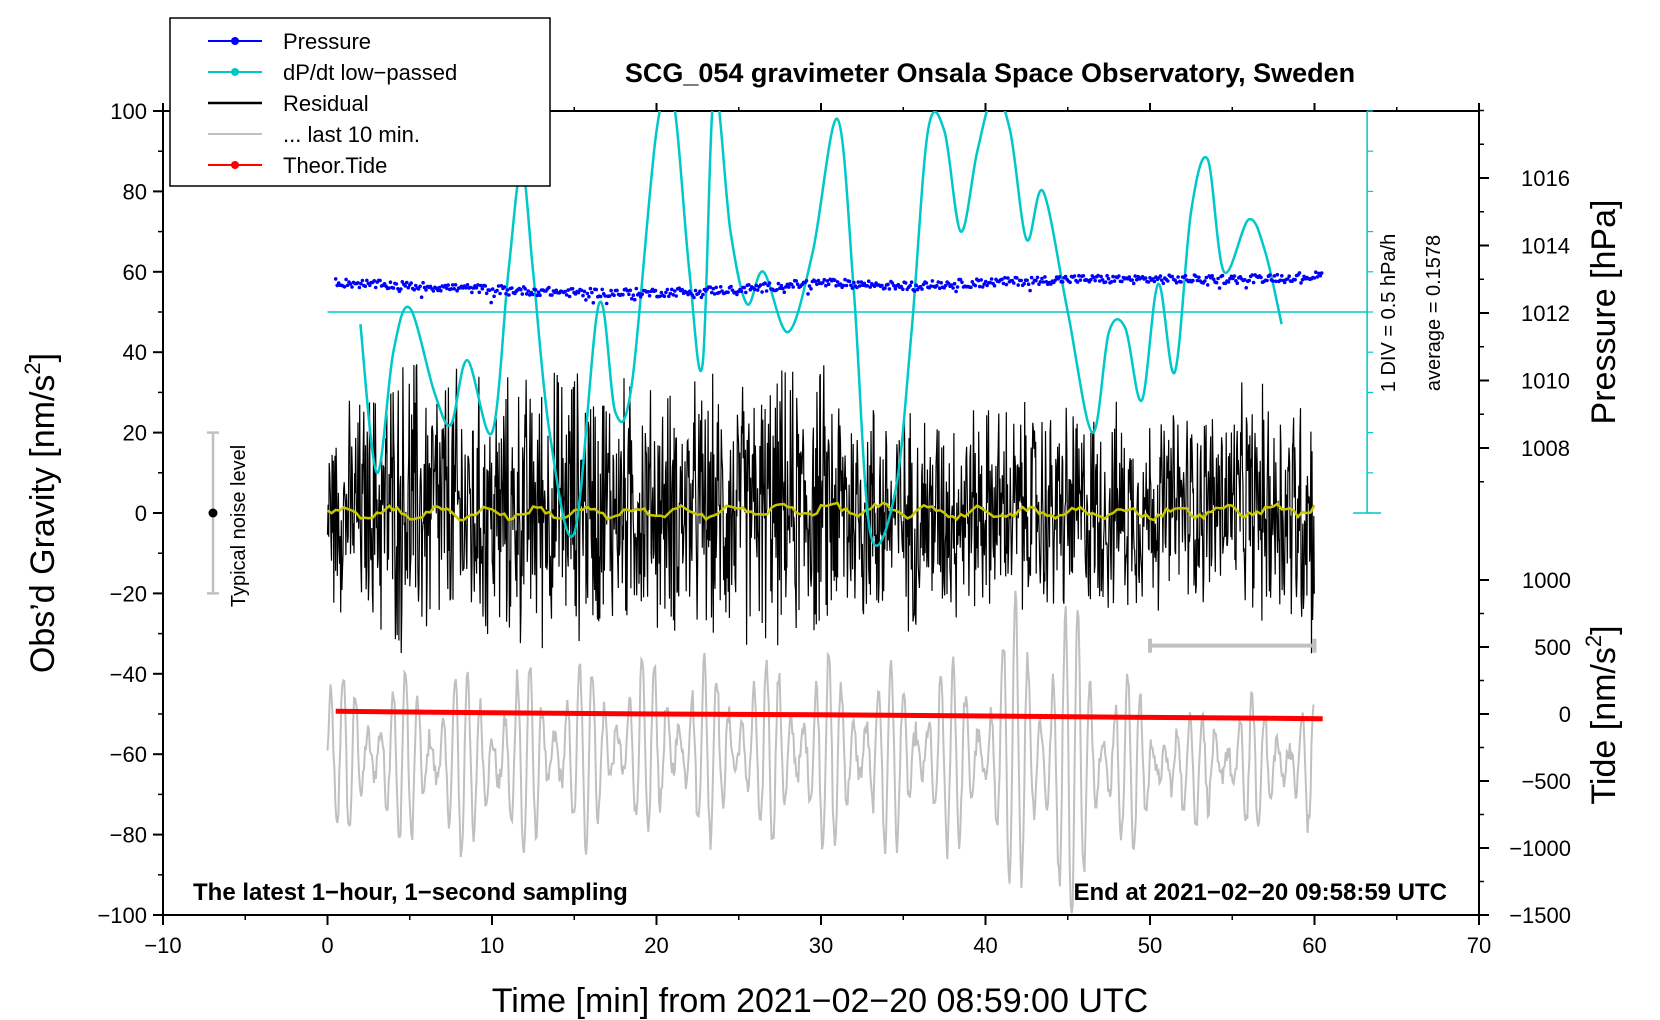 This screenshot has width=1660, height=1020. Describe the element at coordinates (1545, 381) in the screenshot. I see `pressure-tick-label: 1010` at that location.